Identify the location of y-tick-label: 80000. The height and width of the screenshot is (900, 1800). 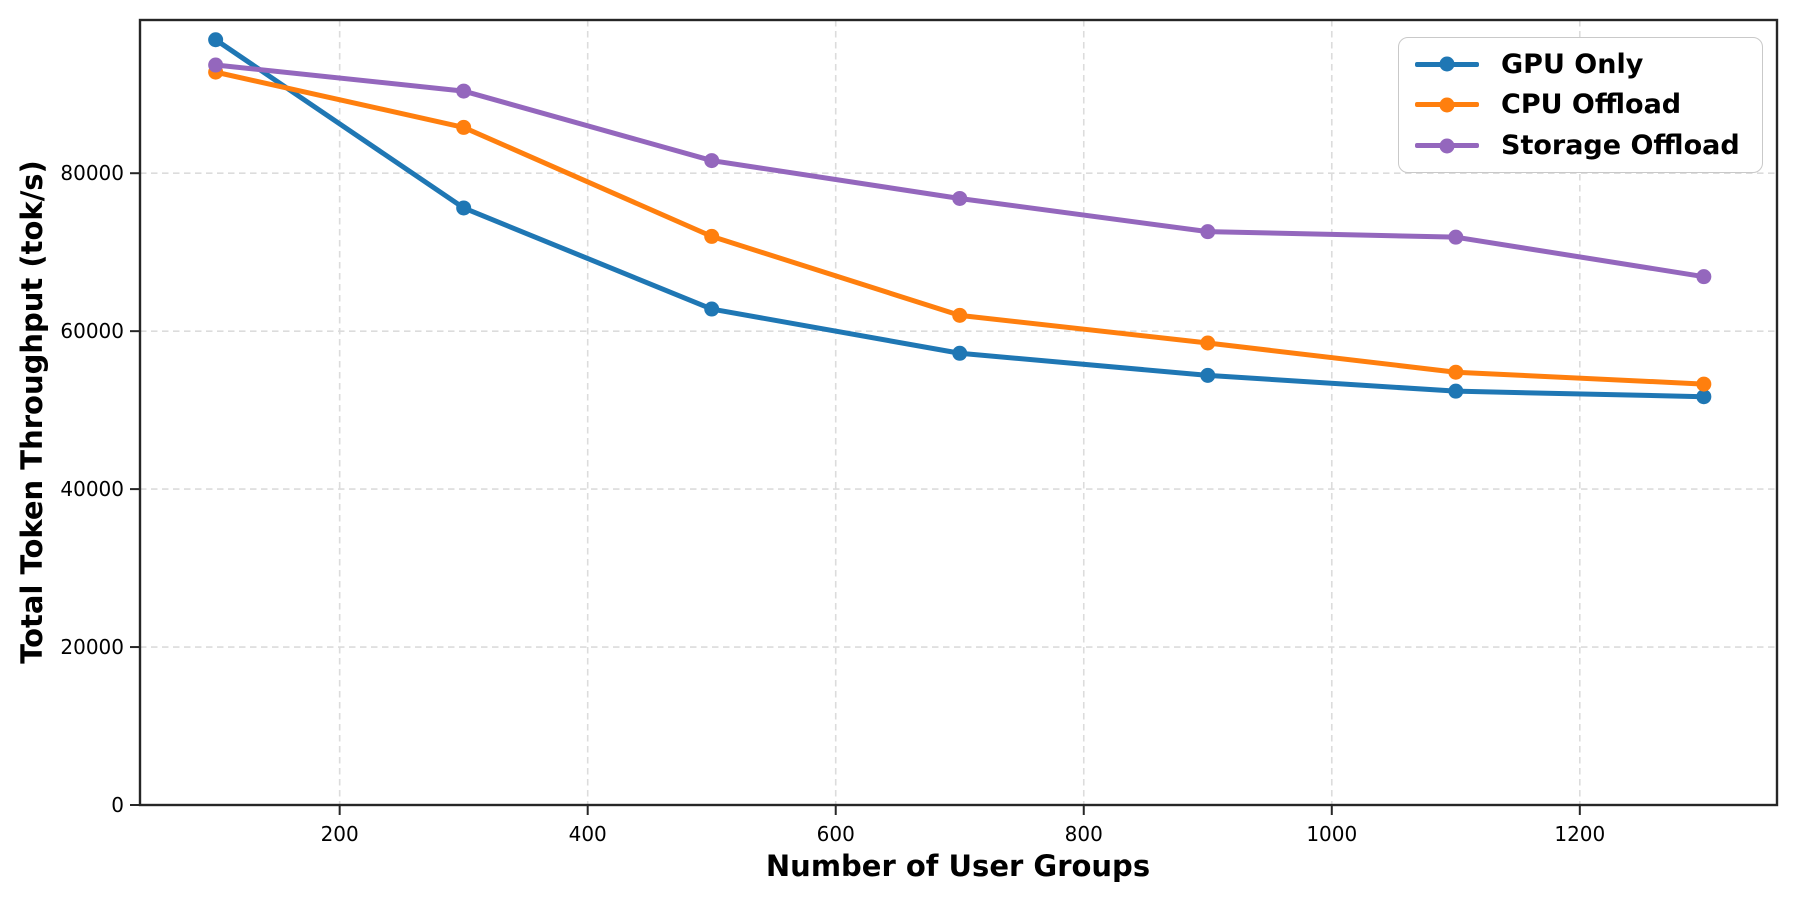
(92, 173).